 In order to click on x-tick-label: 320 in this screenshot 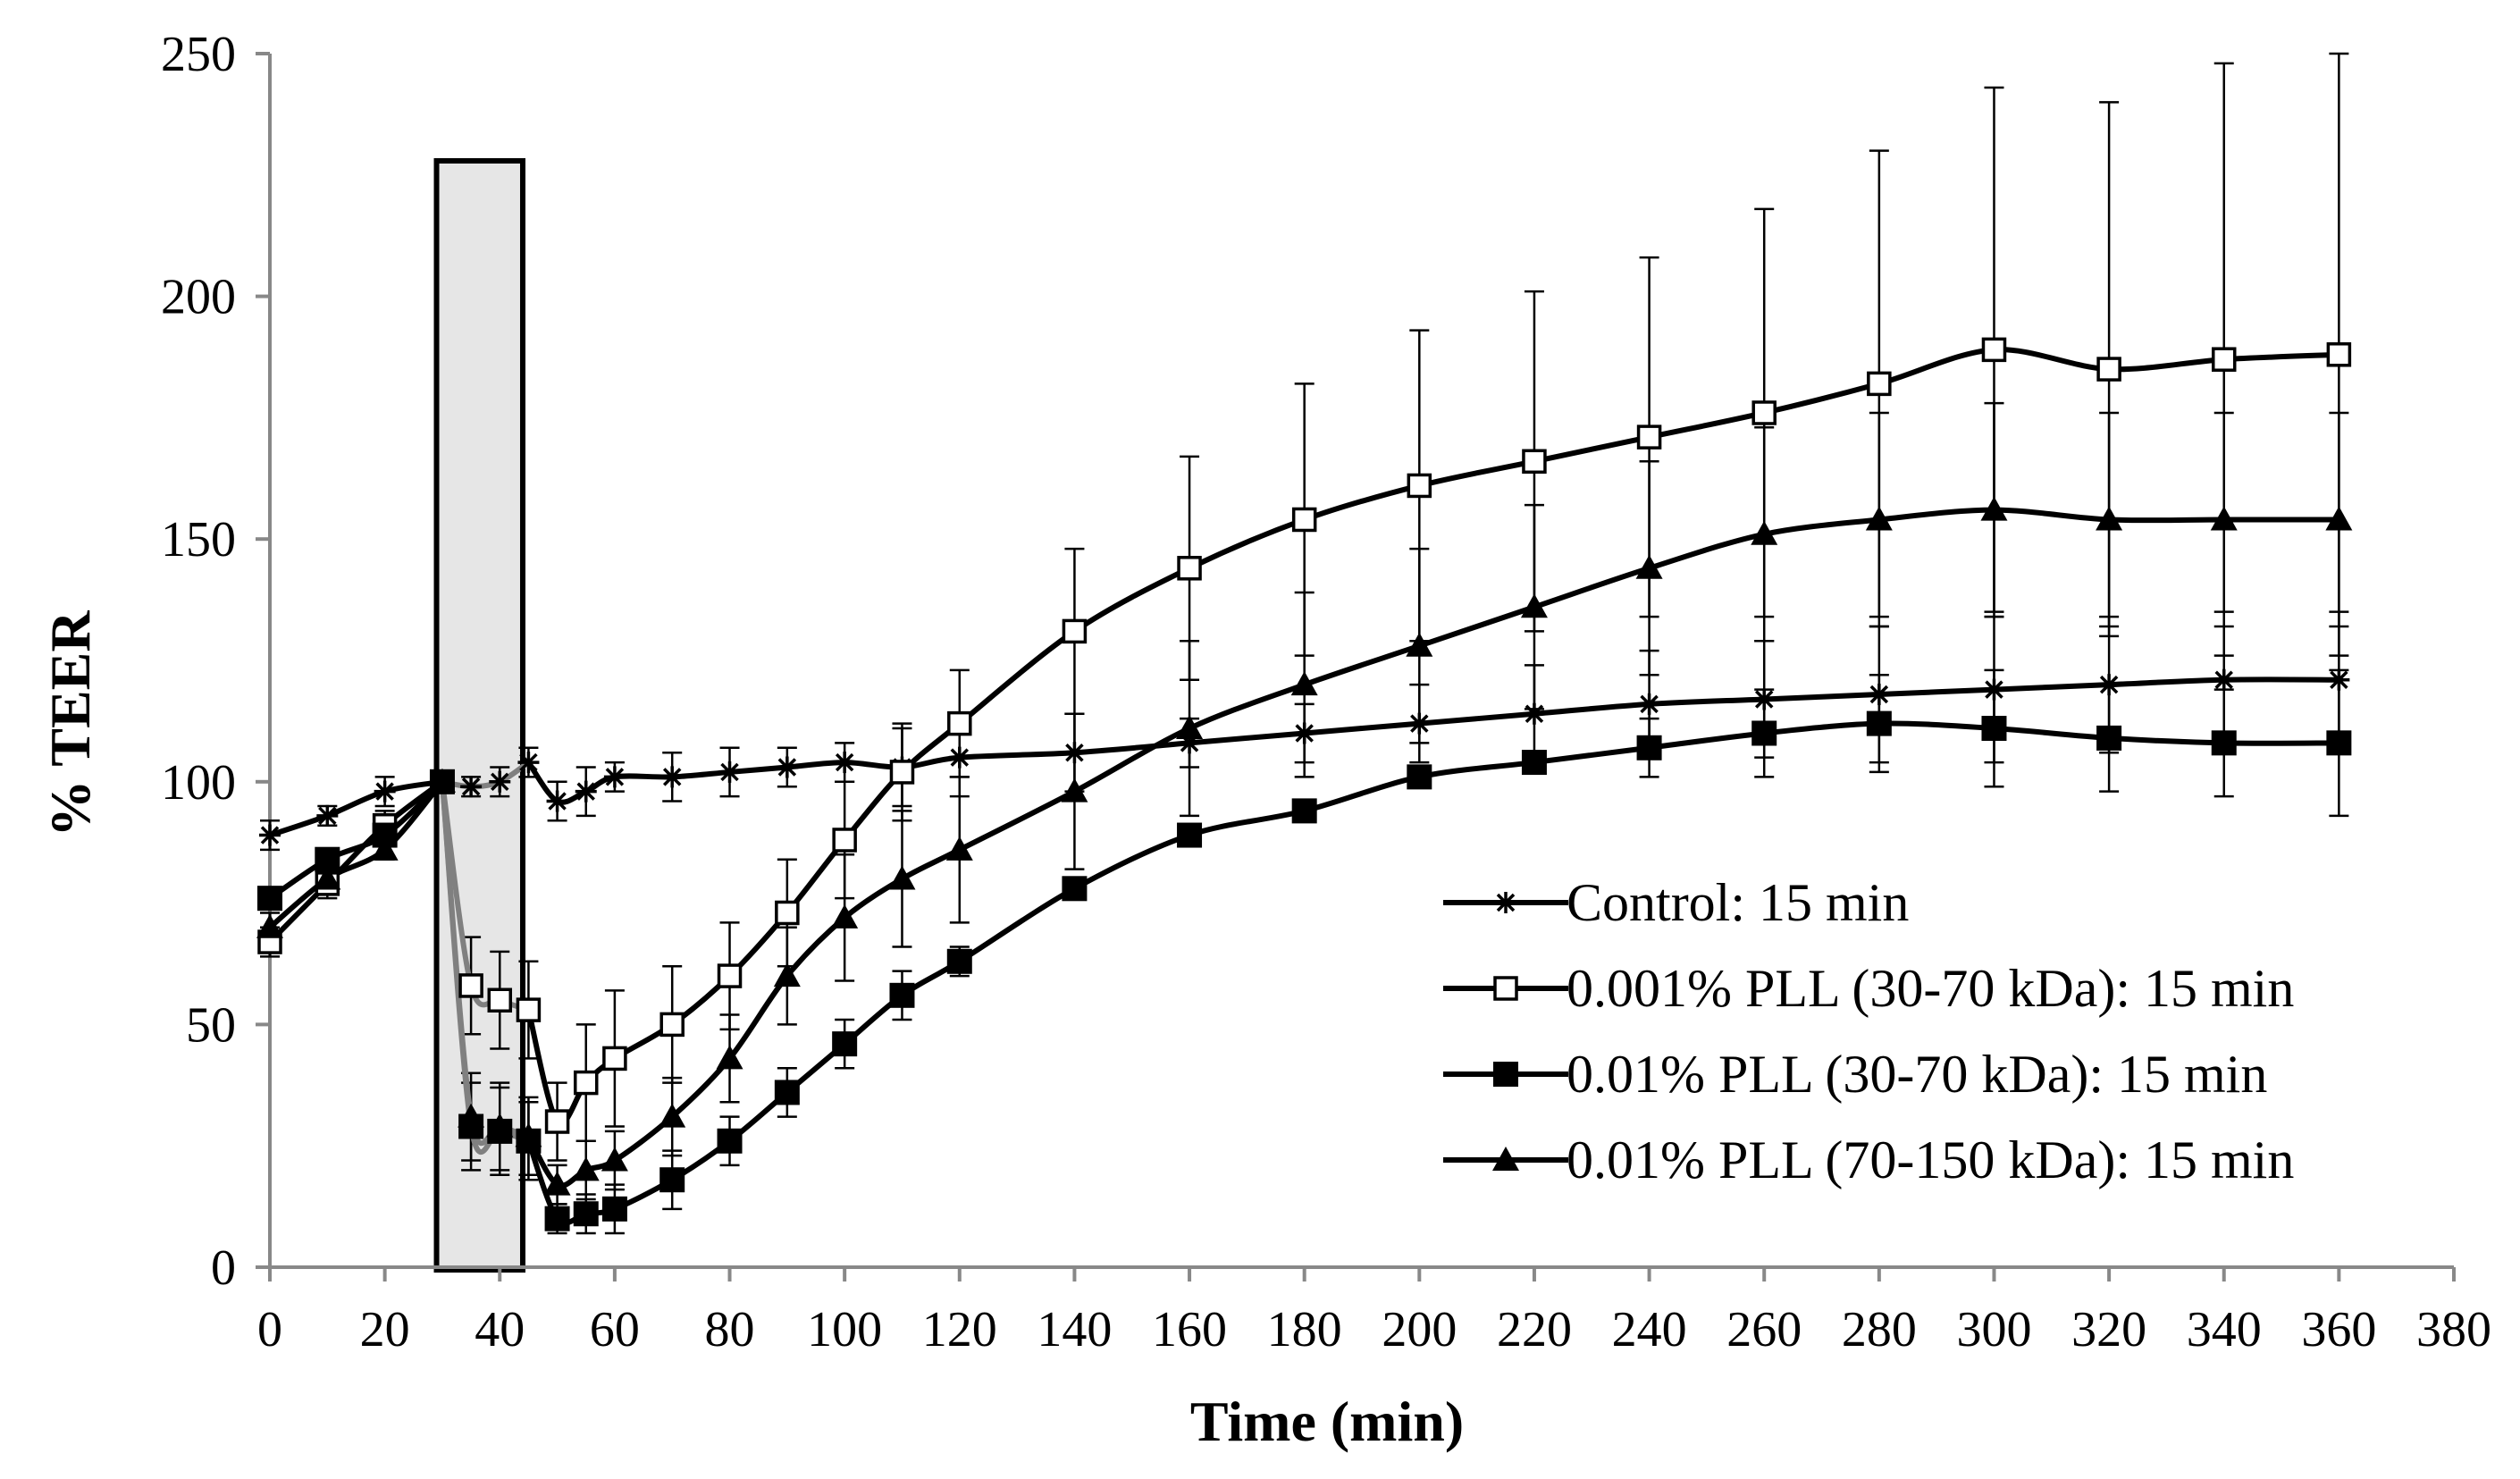, I will do `click(2108, 1329)`.